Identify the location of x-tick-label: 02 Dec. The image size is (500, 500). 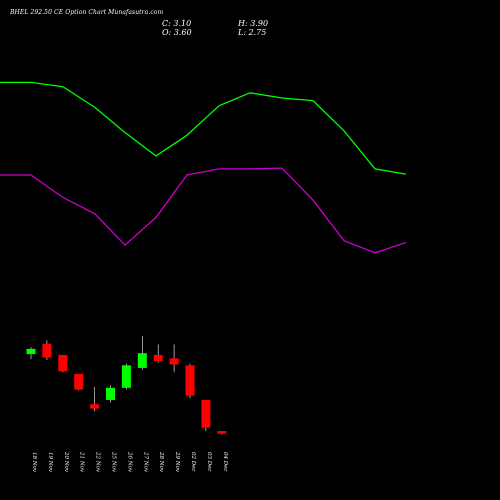
(193, 462).